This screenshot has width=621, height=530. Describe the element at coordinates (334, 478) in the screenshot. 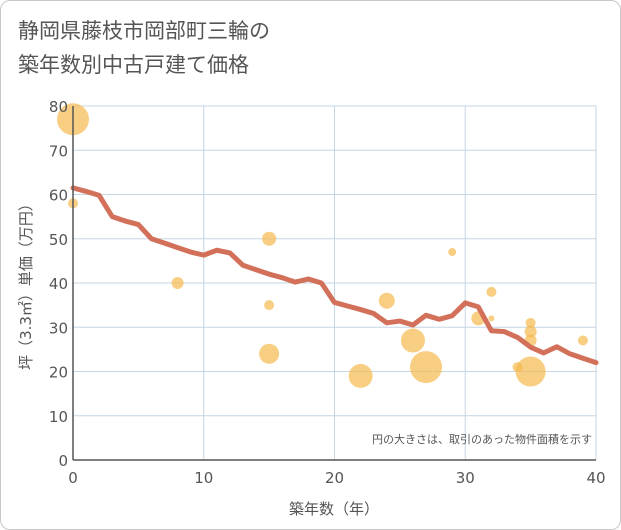

I see `x-tick-label-20: 20` at that location.